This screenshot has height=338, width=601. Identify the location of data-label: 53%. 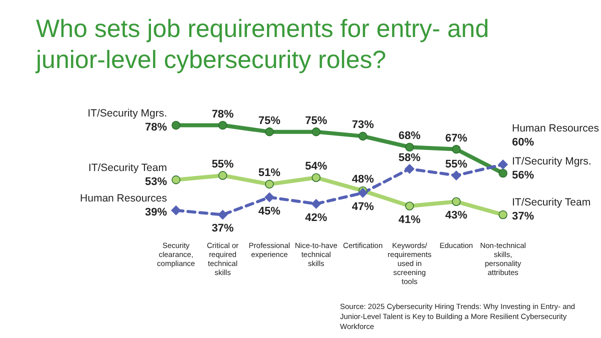
(156, 182).